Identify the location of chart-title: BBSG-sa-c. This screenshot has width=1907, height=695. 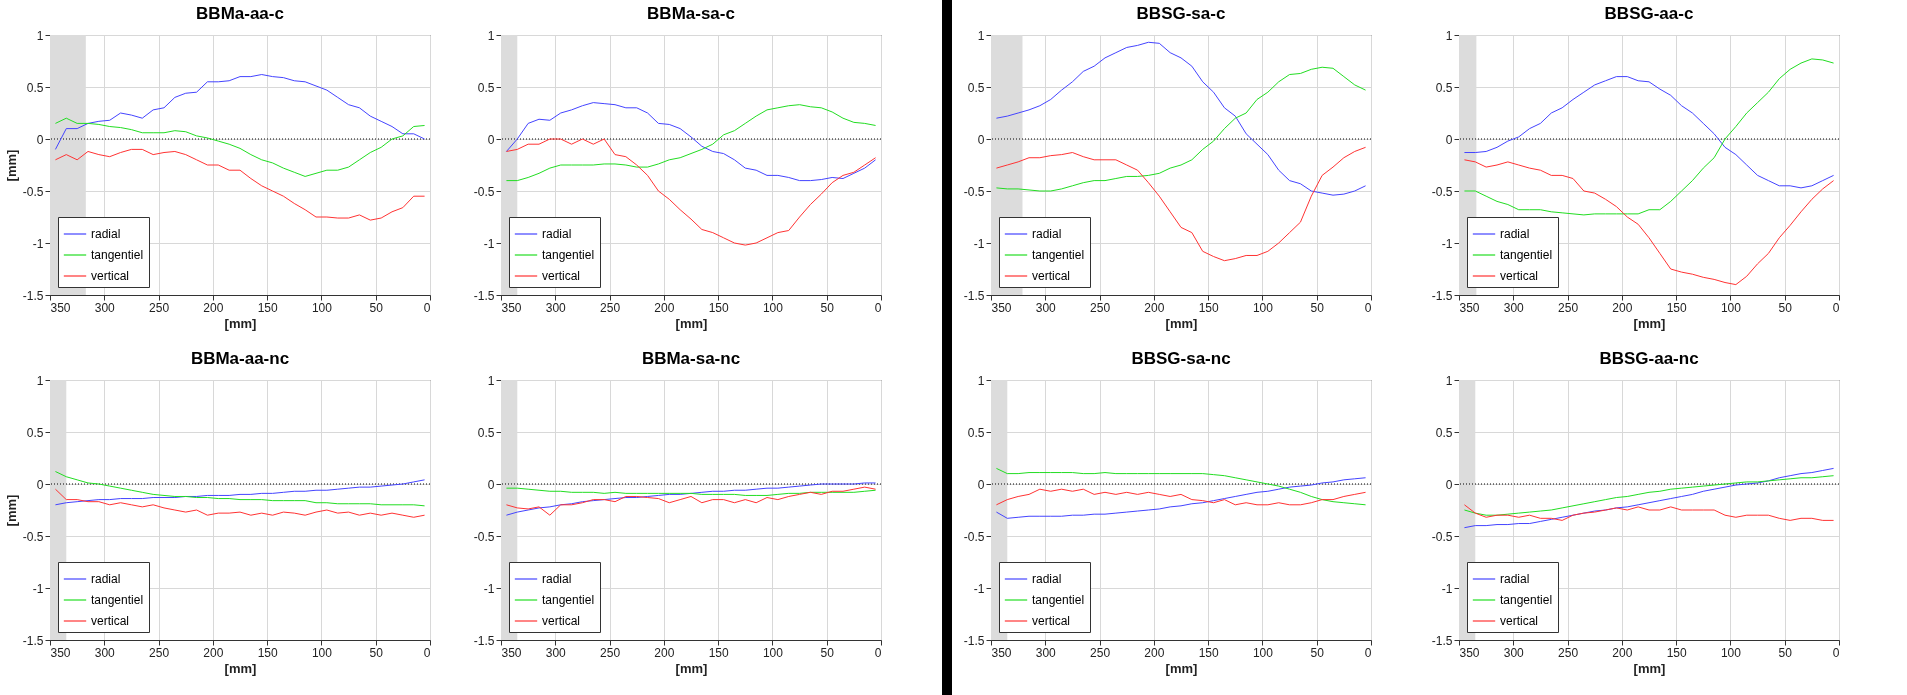
(1181, 13).